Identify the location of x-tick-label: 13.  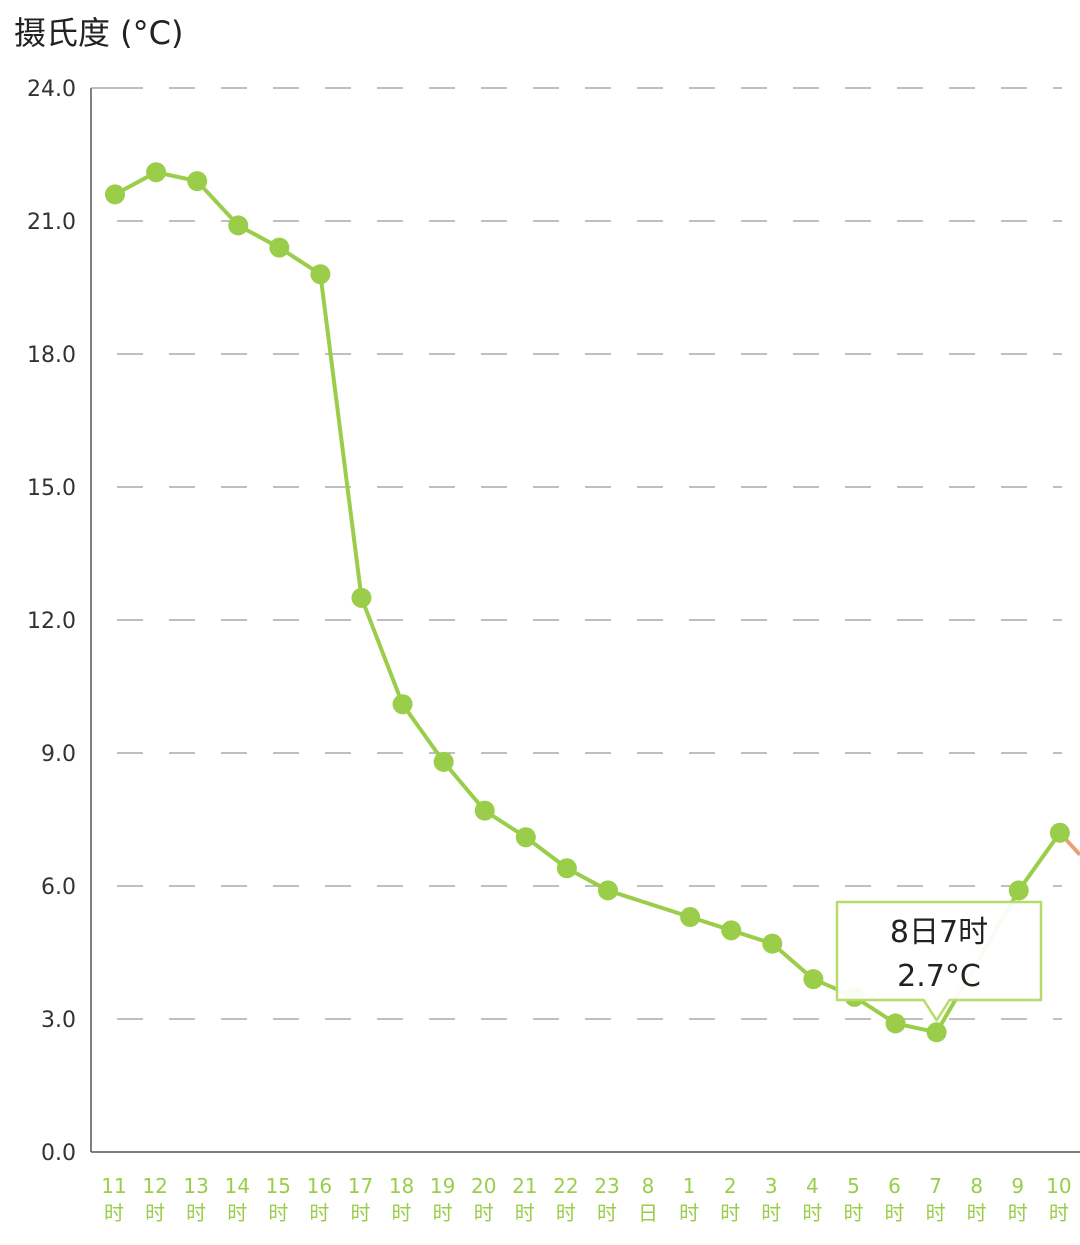
(195, 1186).